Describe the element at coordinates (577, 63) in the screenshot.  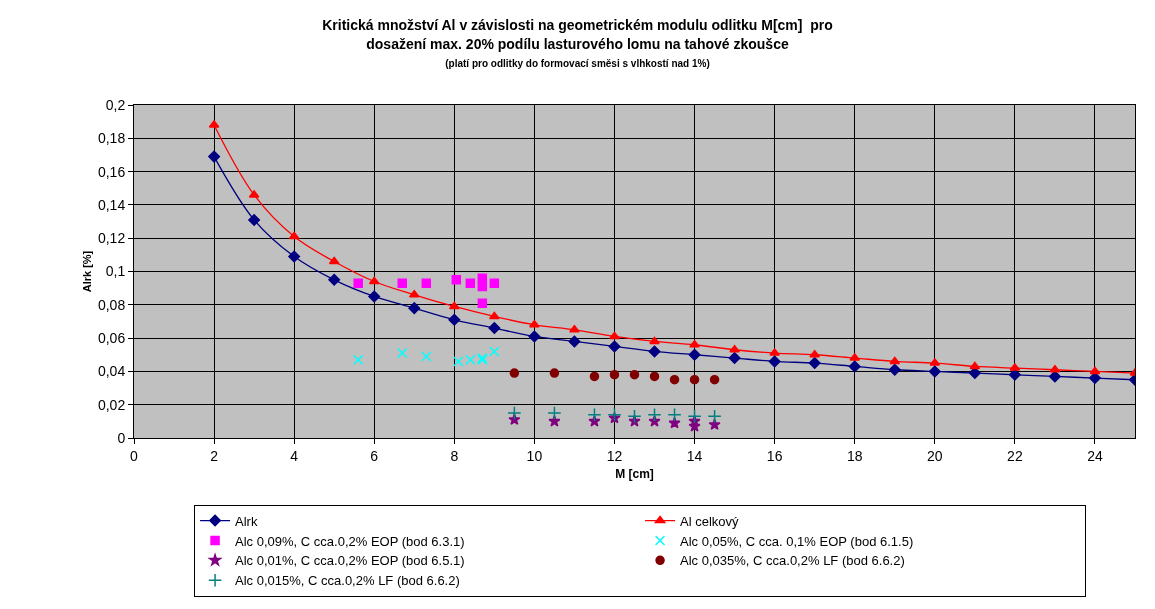
I see `chart-subtitle: (platí pro odlitky do formovací směsi s vlhkostí nad 1%)` at that location.